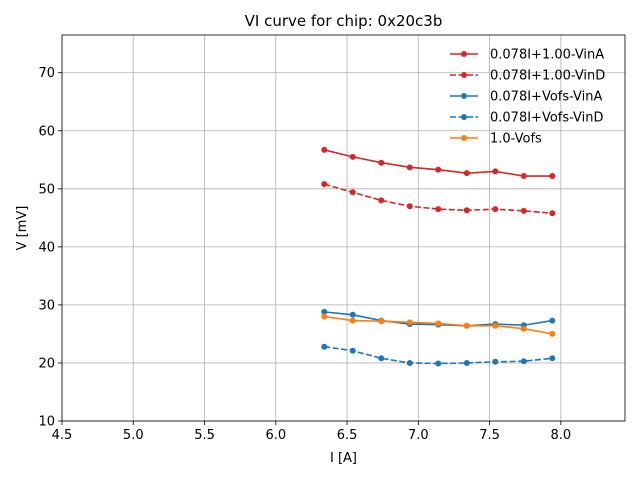 This screenshot has height=480, width=640. What do you see at coordinates (22, 228) in the screenshot?
I see `y-axis-label: V [mV]` at bounding box center [22, 228].